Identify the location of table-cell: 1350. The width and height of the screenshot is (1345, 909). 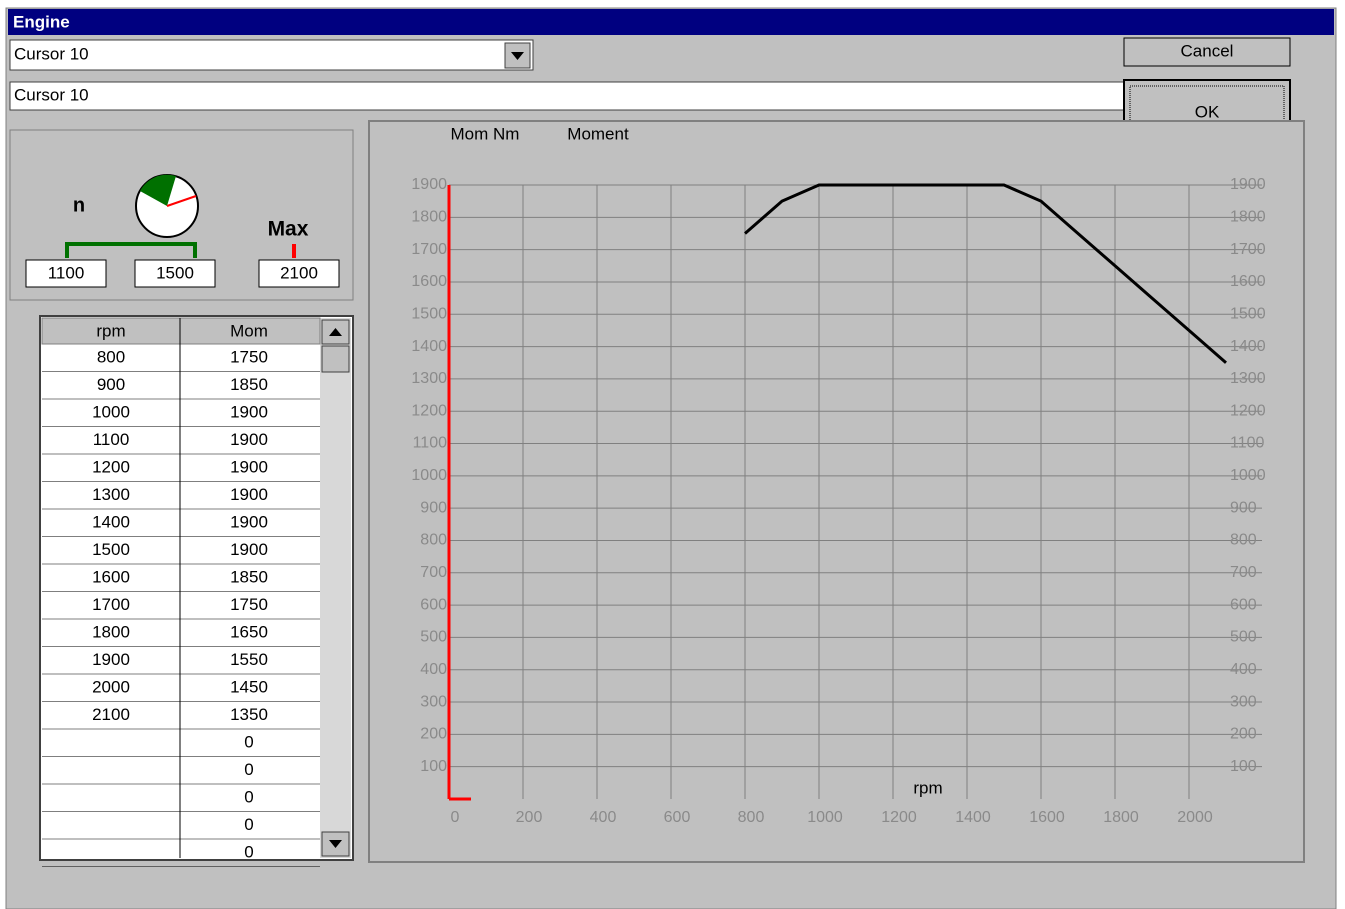
(249, 714).